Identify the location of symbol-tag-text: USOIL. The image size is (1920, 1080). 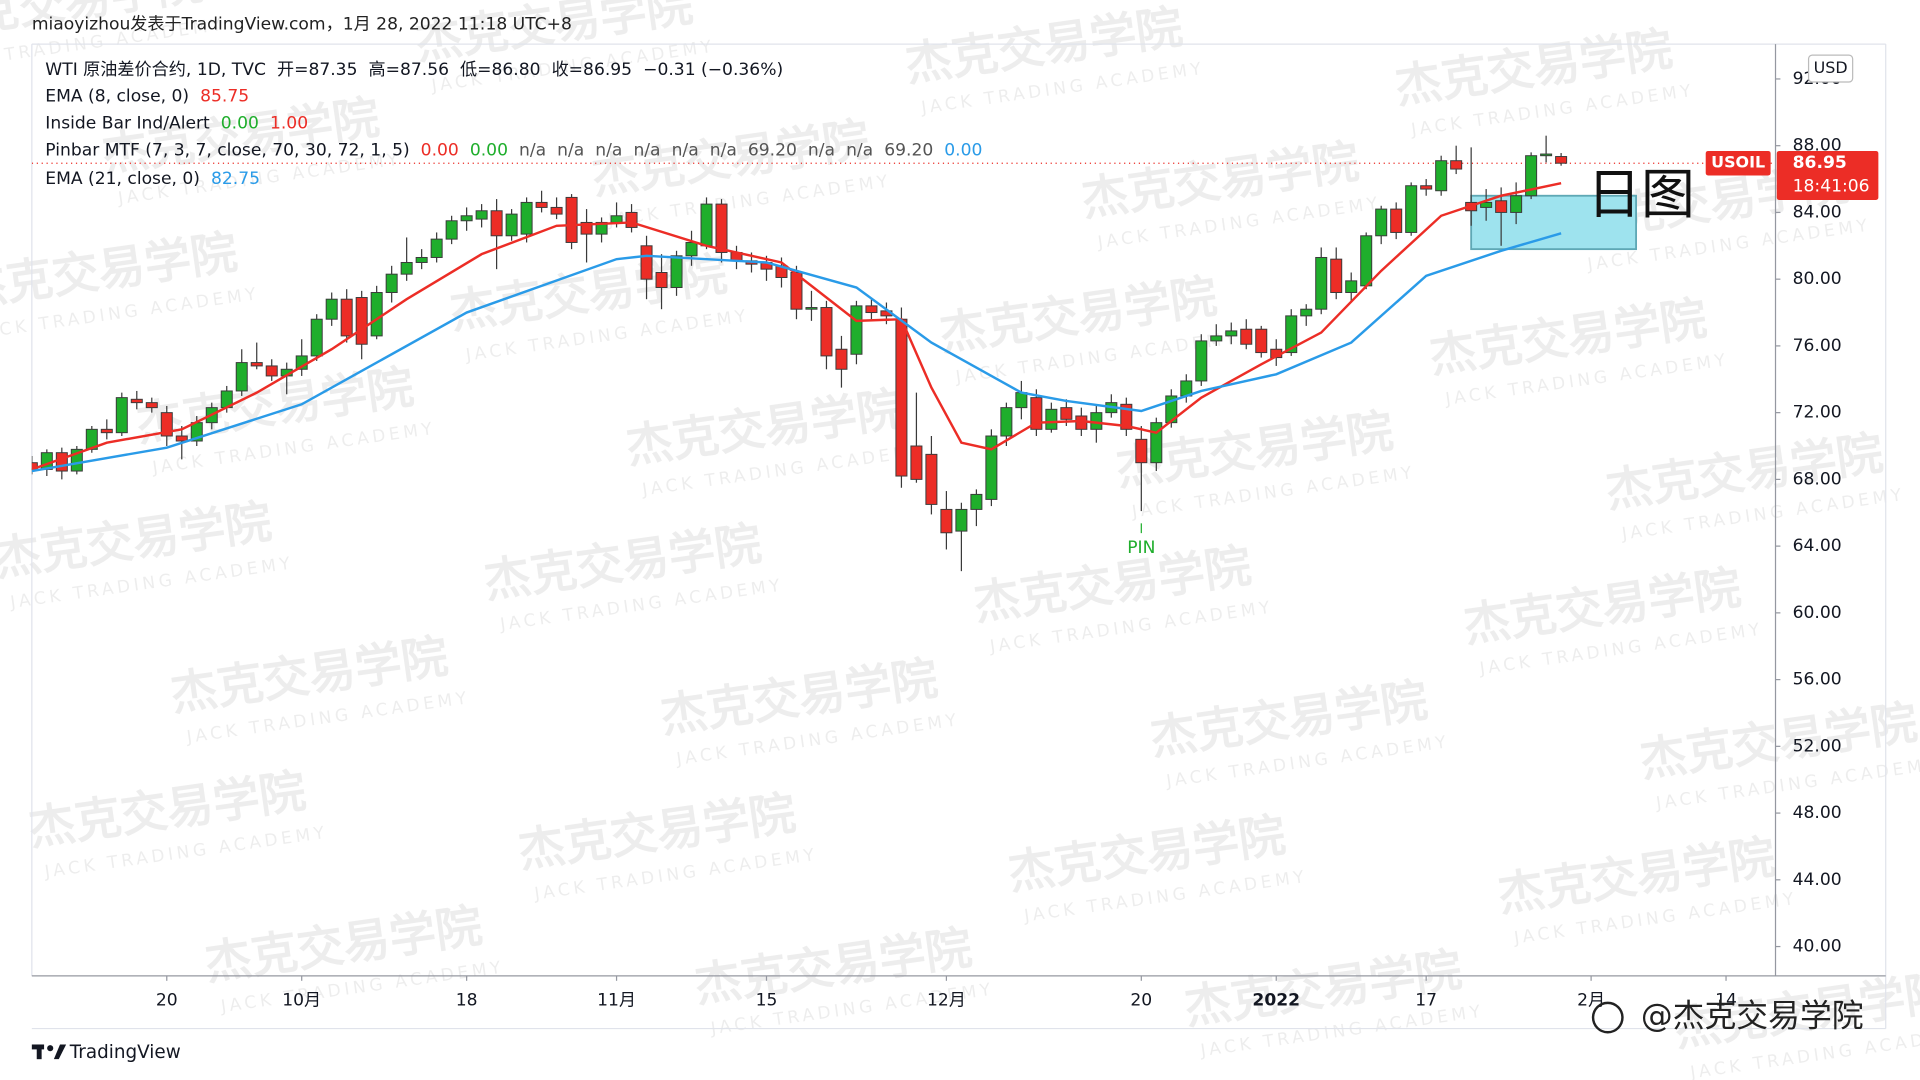
(1738, 162).